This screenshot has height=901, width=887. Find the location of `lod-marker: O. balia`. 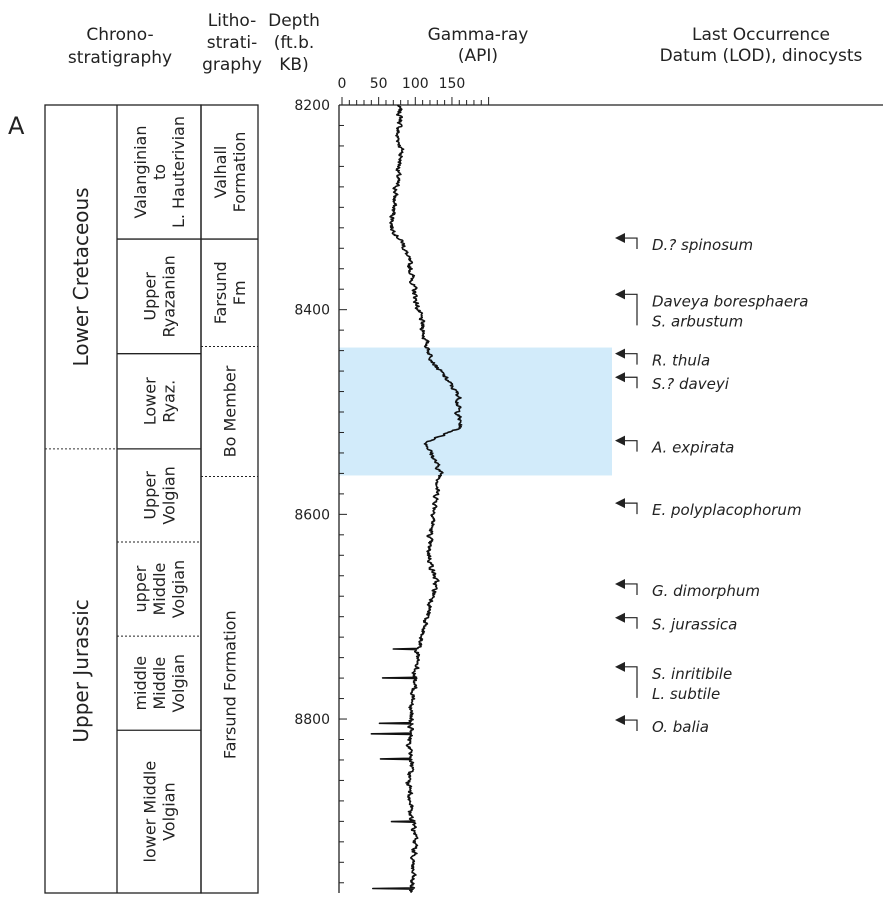

lod-marker: O. balia is located at coordinates (662, 725).